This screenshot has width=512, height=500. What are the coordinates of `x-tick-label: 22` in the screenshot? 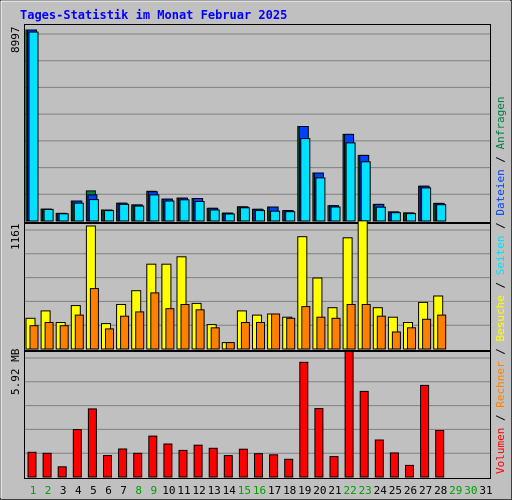 It's located at (349, 490).